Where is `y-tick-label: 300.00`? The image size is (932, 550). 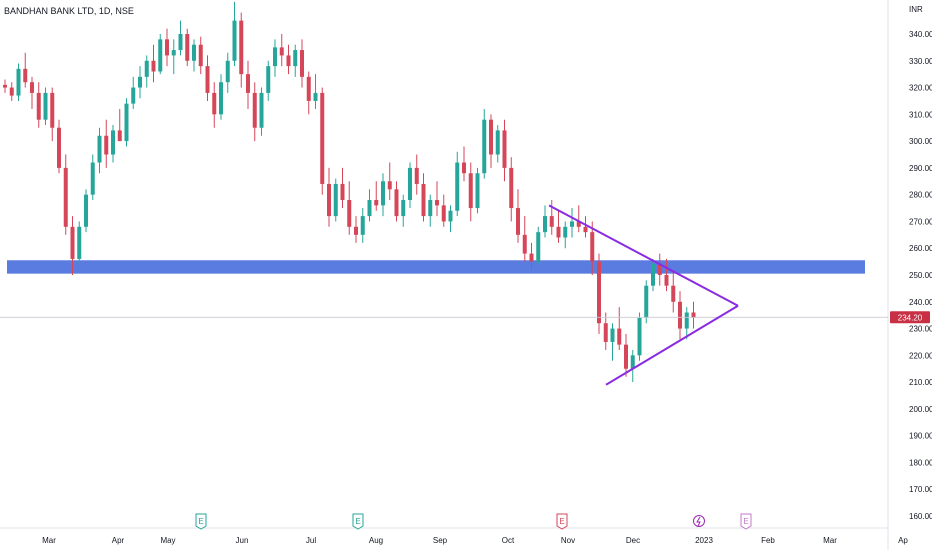 y-tick-label: 300.00 is located at coordinates (920, 141).